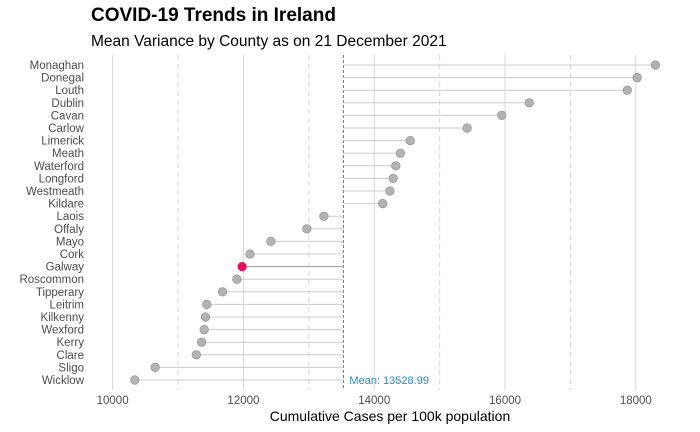  What do you see at coordinates (243, 401) in the screenshot?
I see `x-tick-label: 12000` at bounding box center [243, 401].